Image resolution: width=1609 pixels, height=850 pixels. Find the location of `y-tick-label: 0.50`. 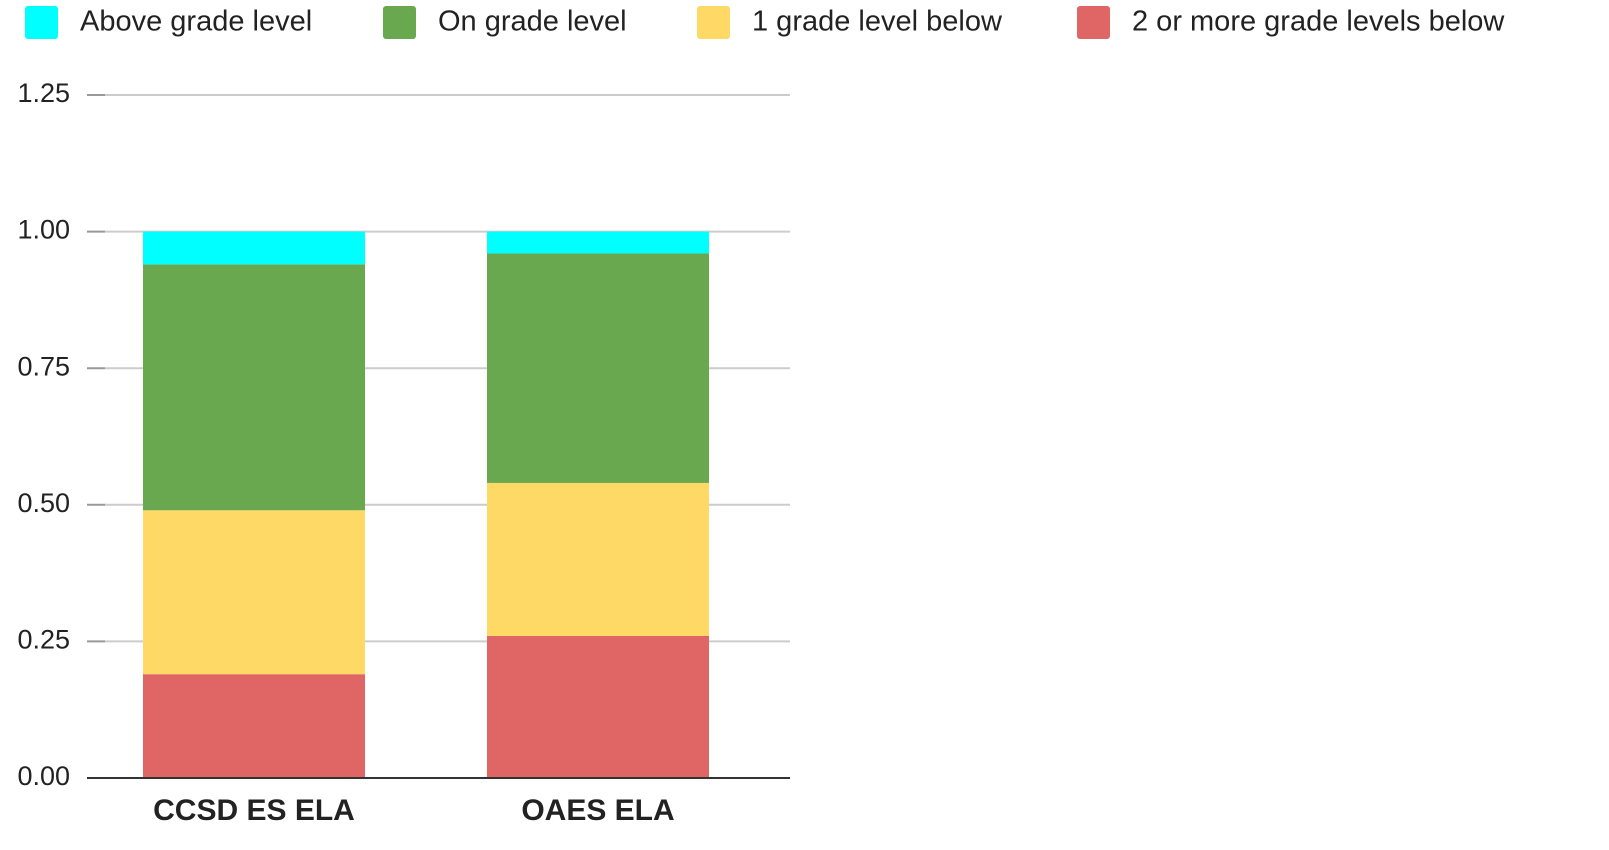

y-tick-label: 0.50 is located at coordinates (43, 503).